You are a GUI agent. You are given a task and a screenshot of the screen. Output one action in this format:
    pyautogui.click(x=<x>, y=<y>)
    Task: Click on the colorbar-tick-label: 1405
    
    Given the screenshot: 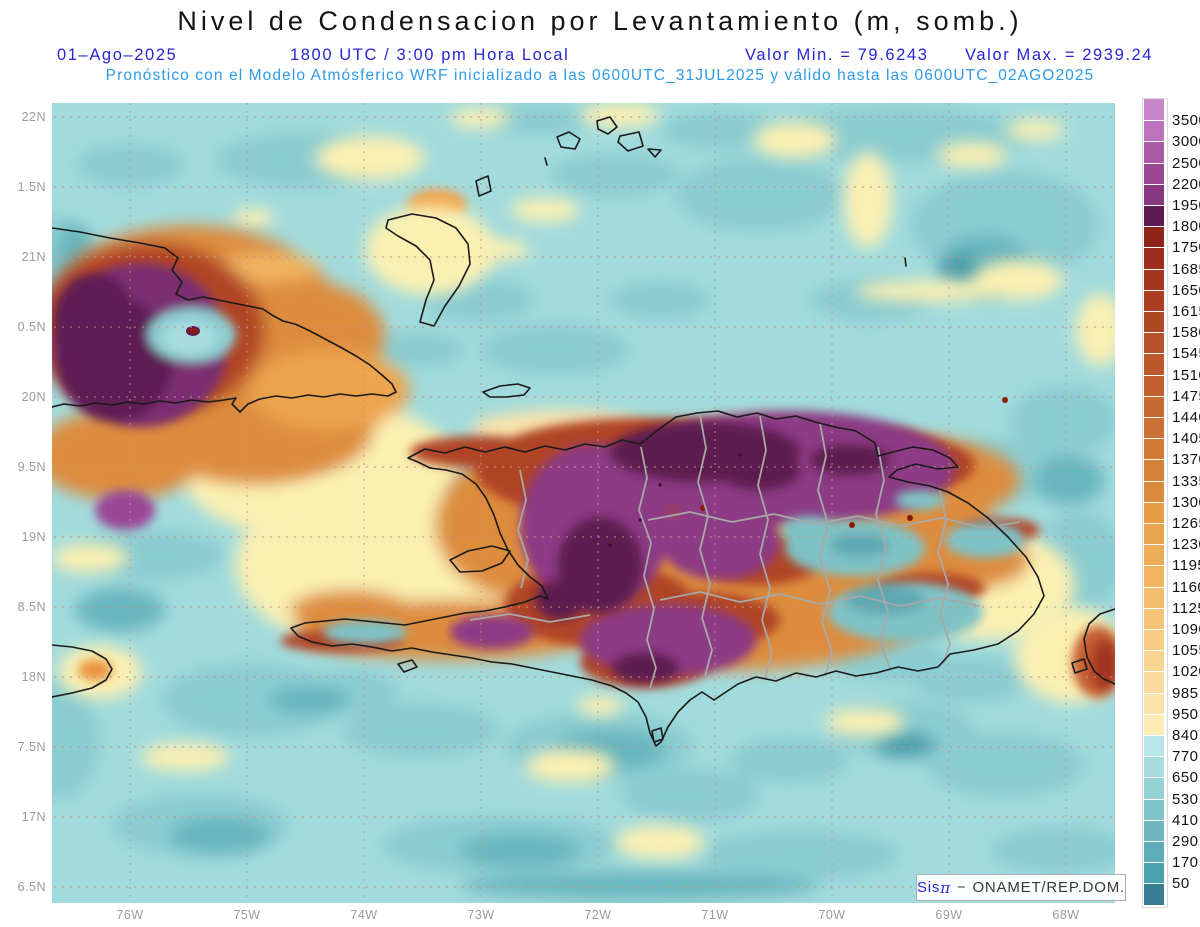 What is the action you would take?
    pyautogui.click(x=1186, y=439)
    